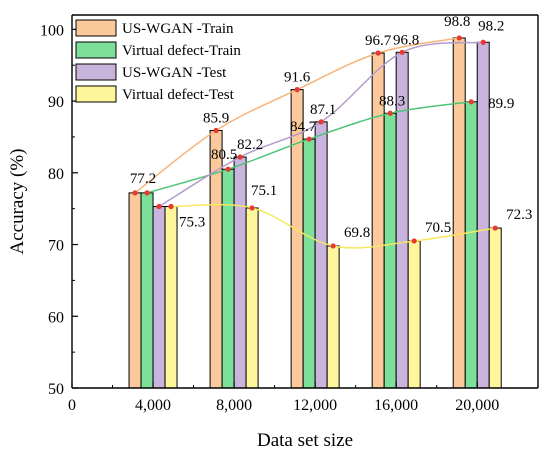 The image size is (550, 455). What do you see at coordinates (315, 405) in the screenshot?
I see `x-tick-label-3: 12,000` at bounding box center [315, 405].